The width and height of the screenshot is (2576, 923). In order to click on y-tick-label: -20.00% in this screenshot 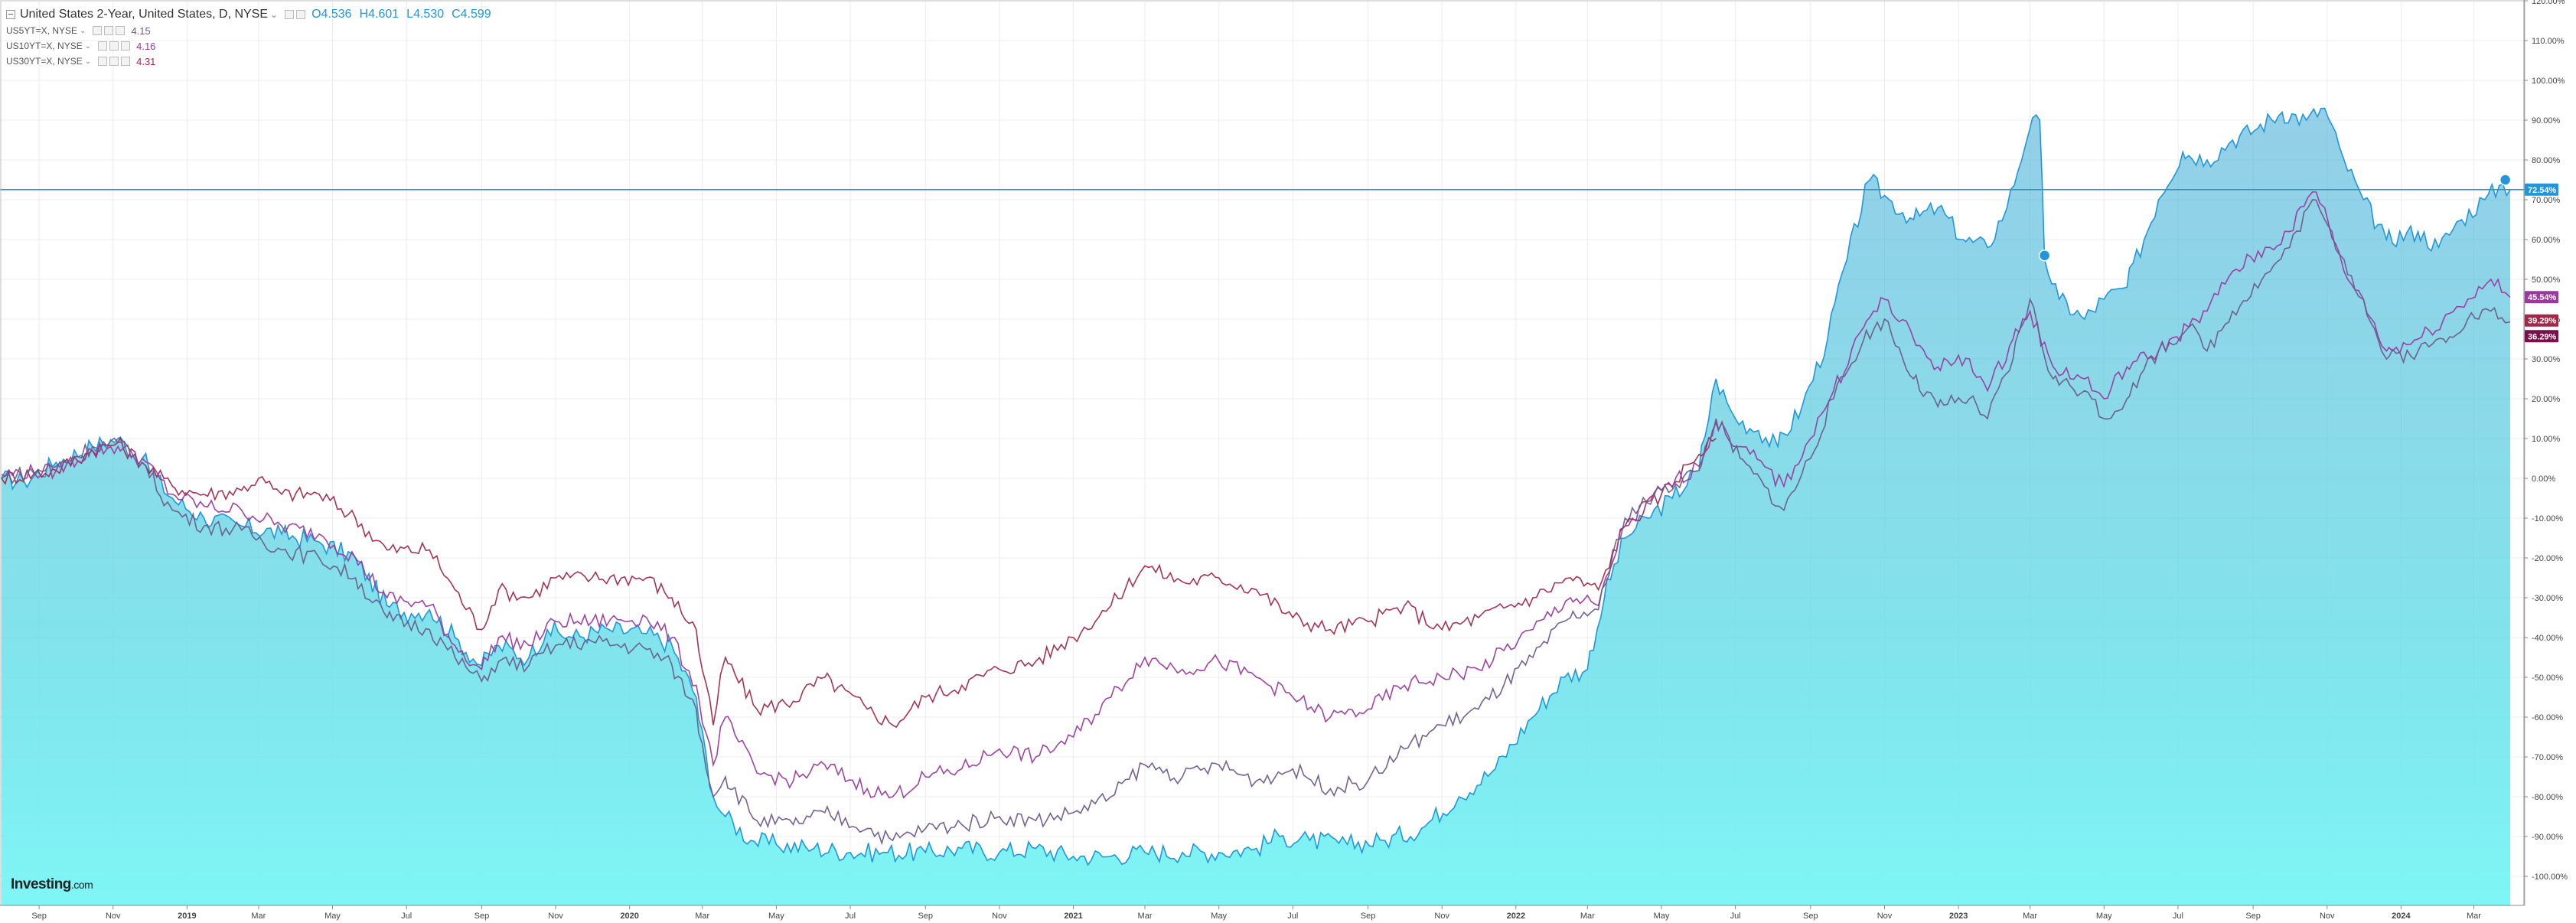, I will do `click(2547, 558)`.